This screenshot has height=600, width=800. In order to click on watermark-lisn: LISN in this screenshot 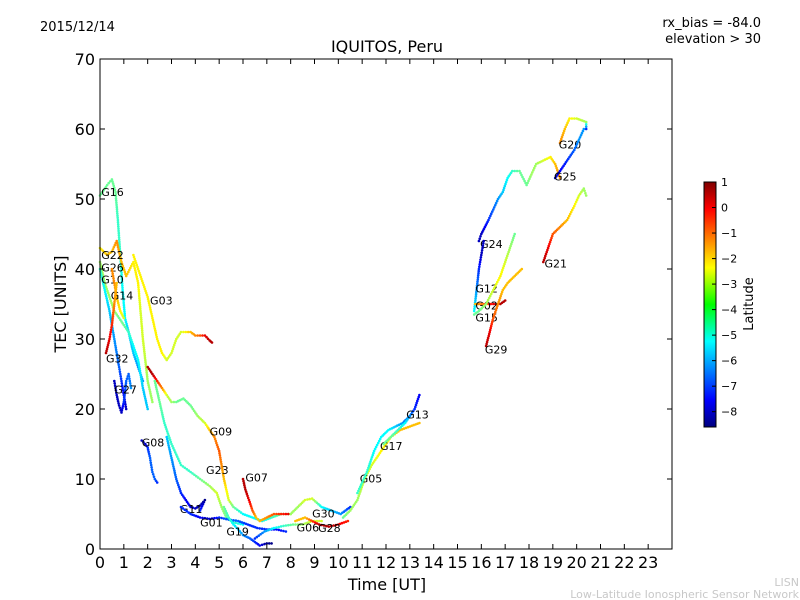, I will do `click(786, 582)`.